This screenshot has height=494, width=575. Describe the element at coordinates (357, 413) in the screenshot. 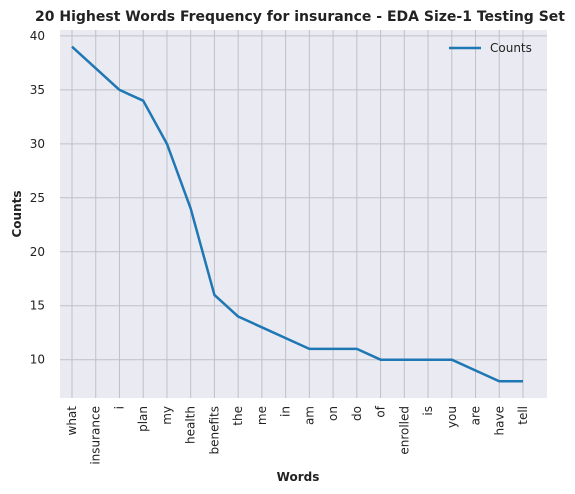

I see `x-tick-label-do: do` at that location.